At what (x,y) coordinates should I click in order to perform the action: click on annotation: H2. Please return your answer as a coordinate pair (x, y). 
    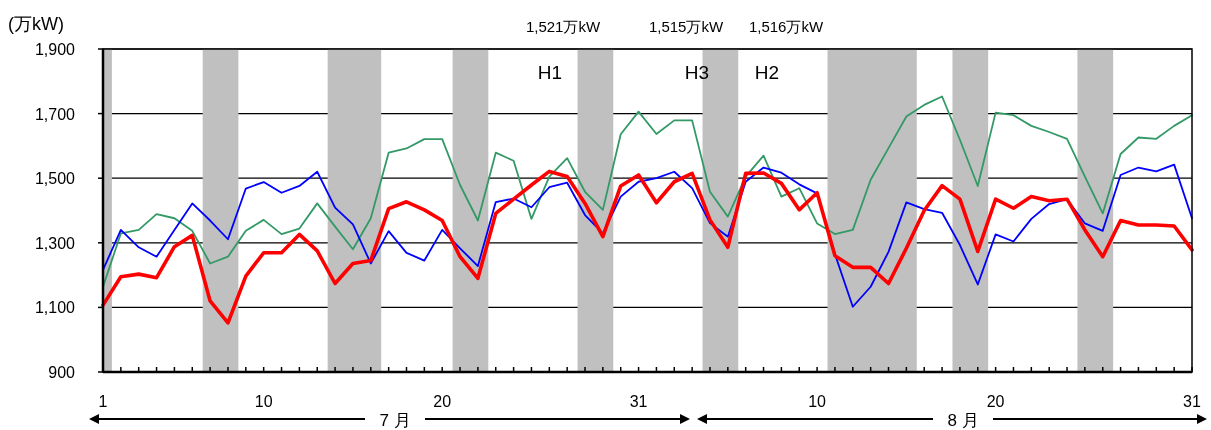
    Looking at the image, I should click on (767, 72).